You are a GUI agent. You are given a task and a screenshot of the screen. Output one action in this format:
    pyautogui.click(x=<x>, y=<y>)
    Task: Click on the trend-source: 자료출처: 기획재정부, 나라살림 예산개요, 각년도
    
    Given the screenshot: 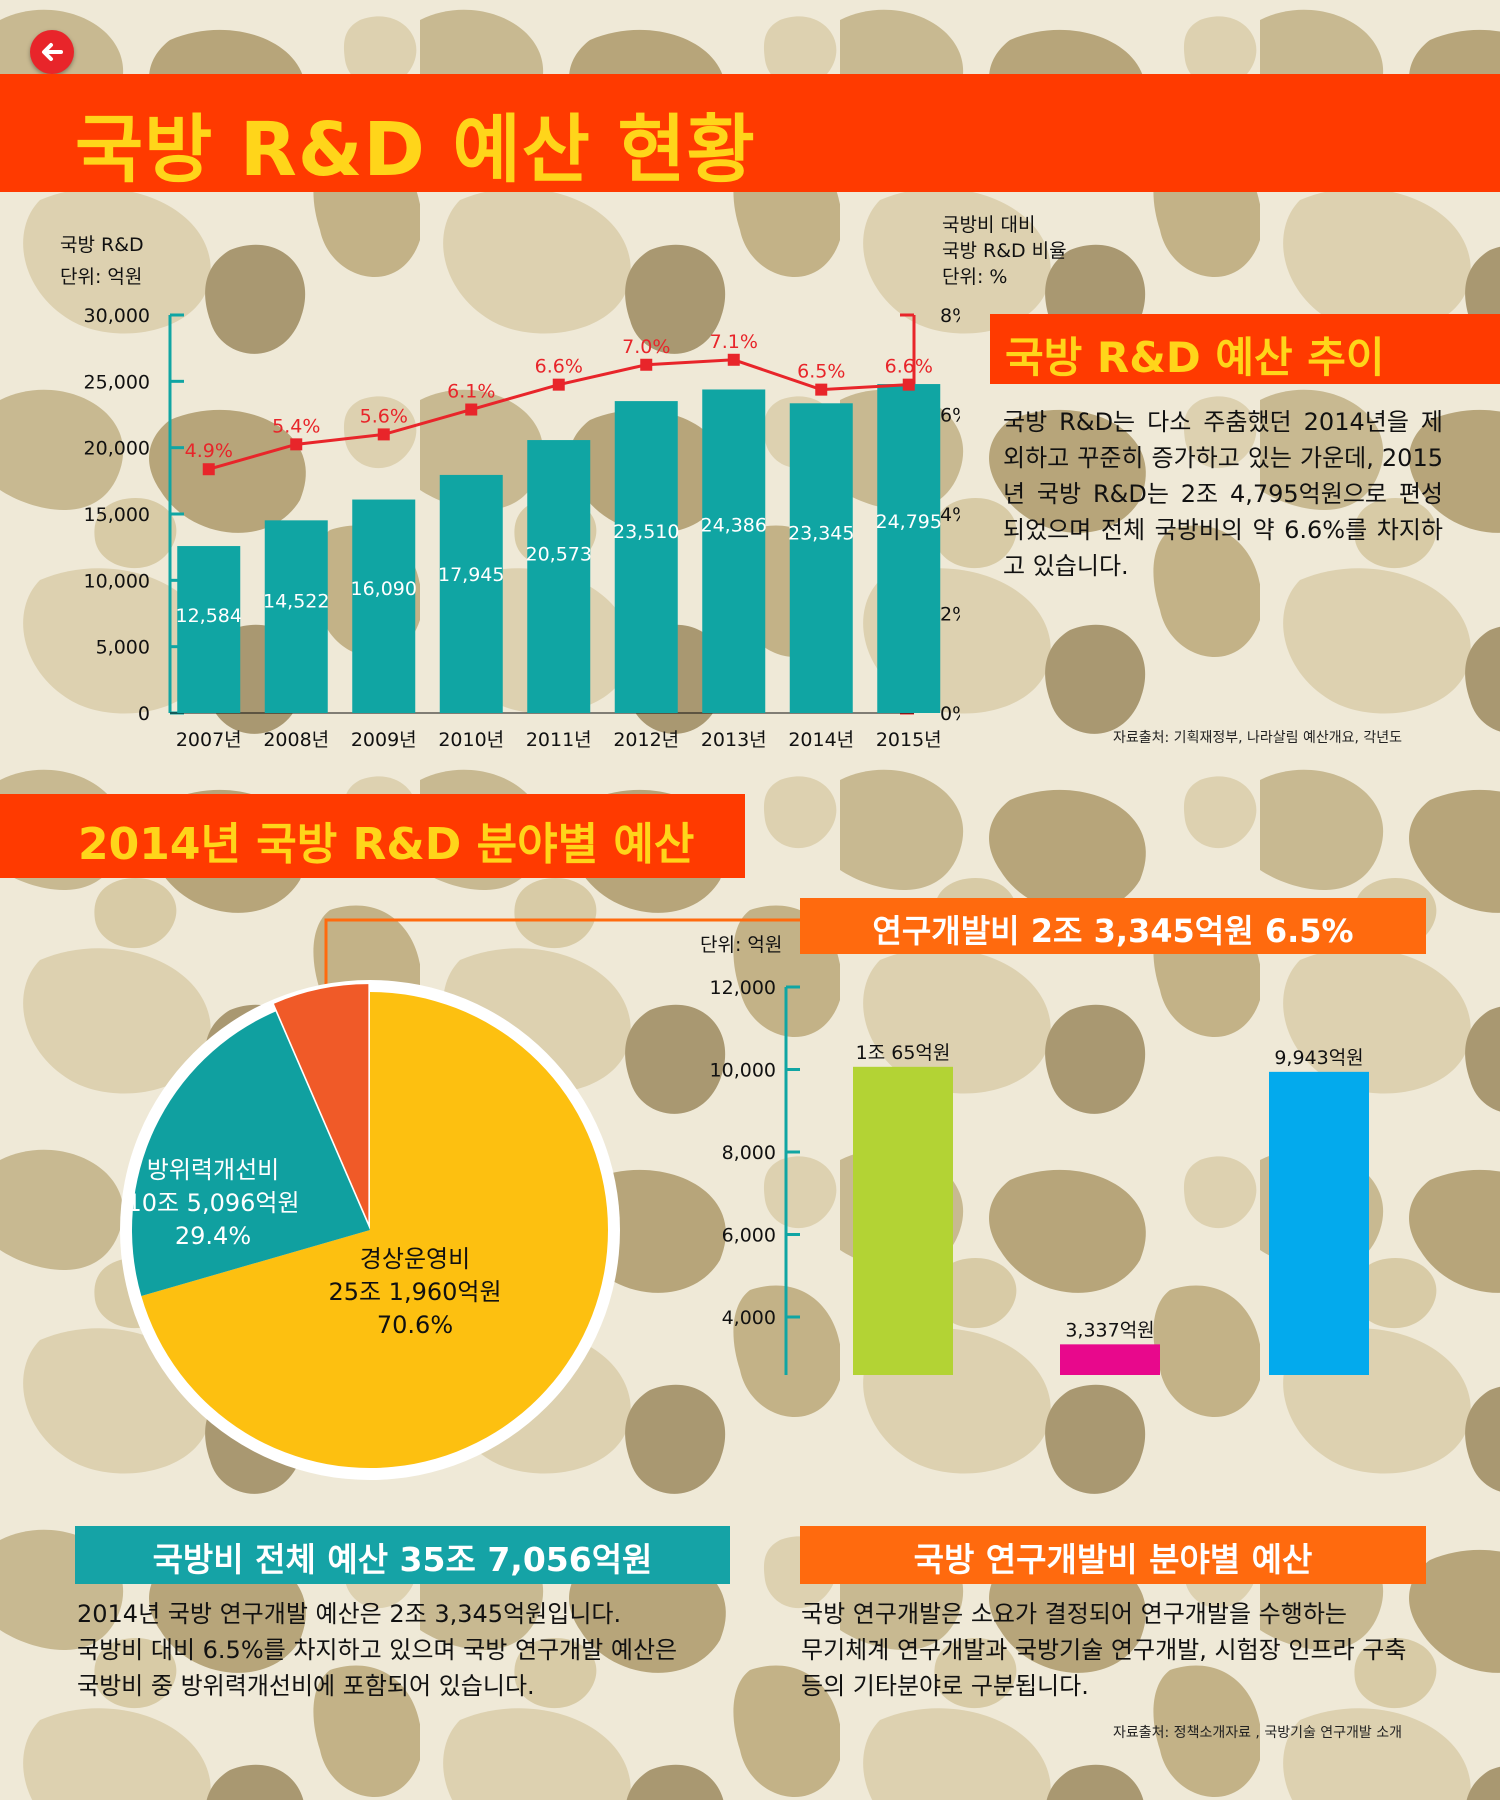 What is the action you would take?
    pyautogui.click(x=1258, y=738)
    